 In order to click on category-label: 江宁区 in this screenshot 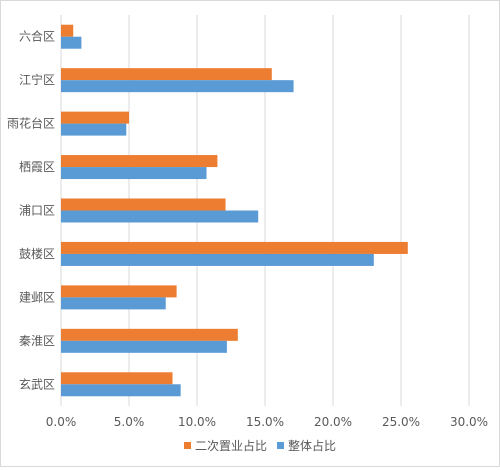, I will do `click(37, 79)`.